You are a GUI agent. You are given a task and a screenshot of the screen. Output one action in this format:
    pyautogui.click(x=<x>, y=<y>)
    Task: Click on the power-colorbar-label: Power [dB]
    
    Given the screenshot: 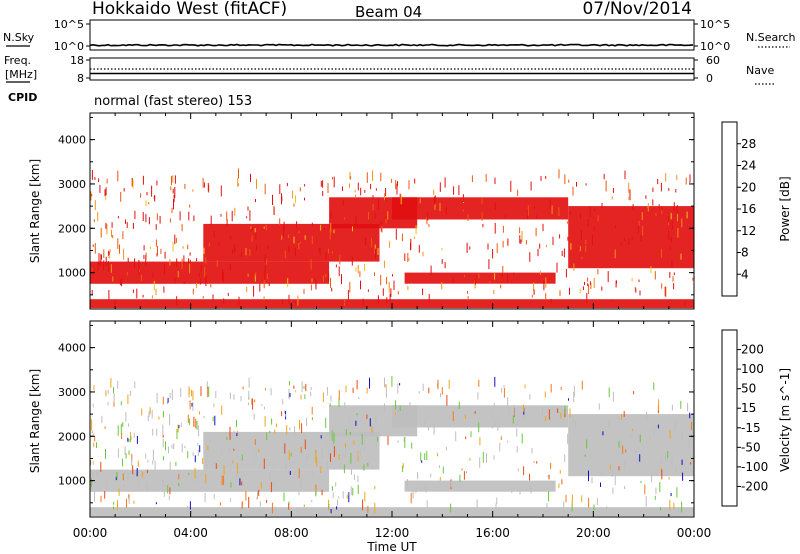 What is the action you would take?
    pyautogui.click(x=785, y=208)
    